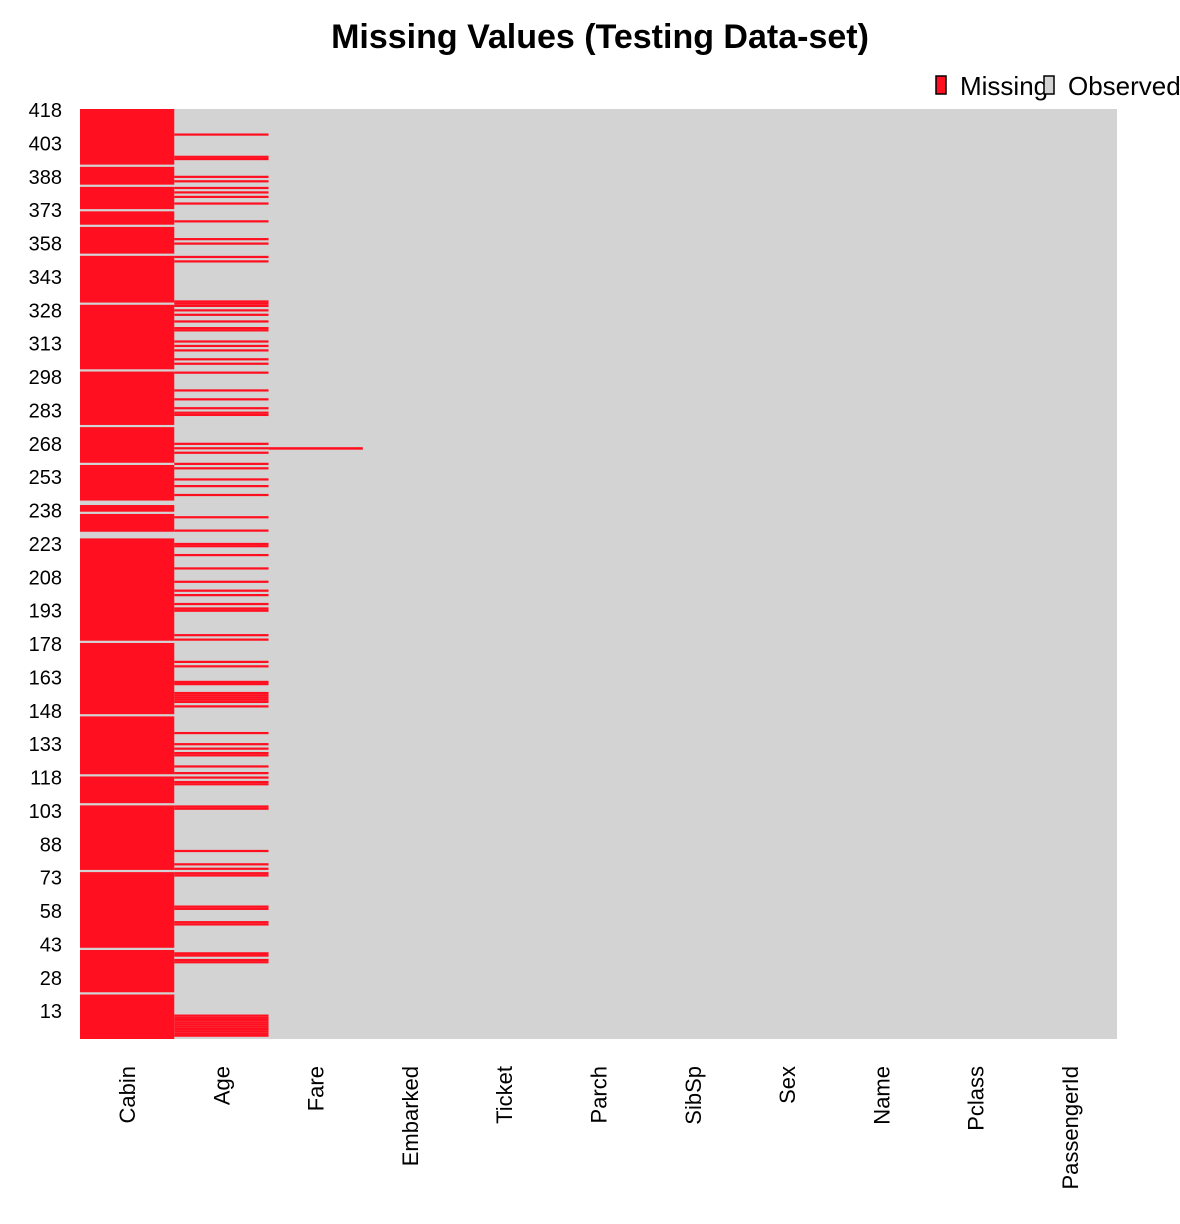 This screenshot has width=1180, height=1224. Describe the element at coordinates (45, 512) in the screenshot. I see `y-tick-label: 238` at that location.